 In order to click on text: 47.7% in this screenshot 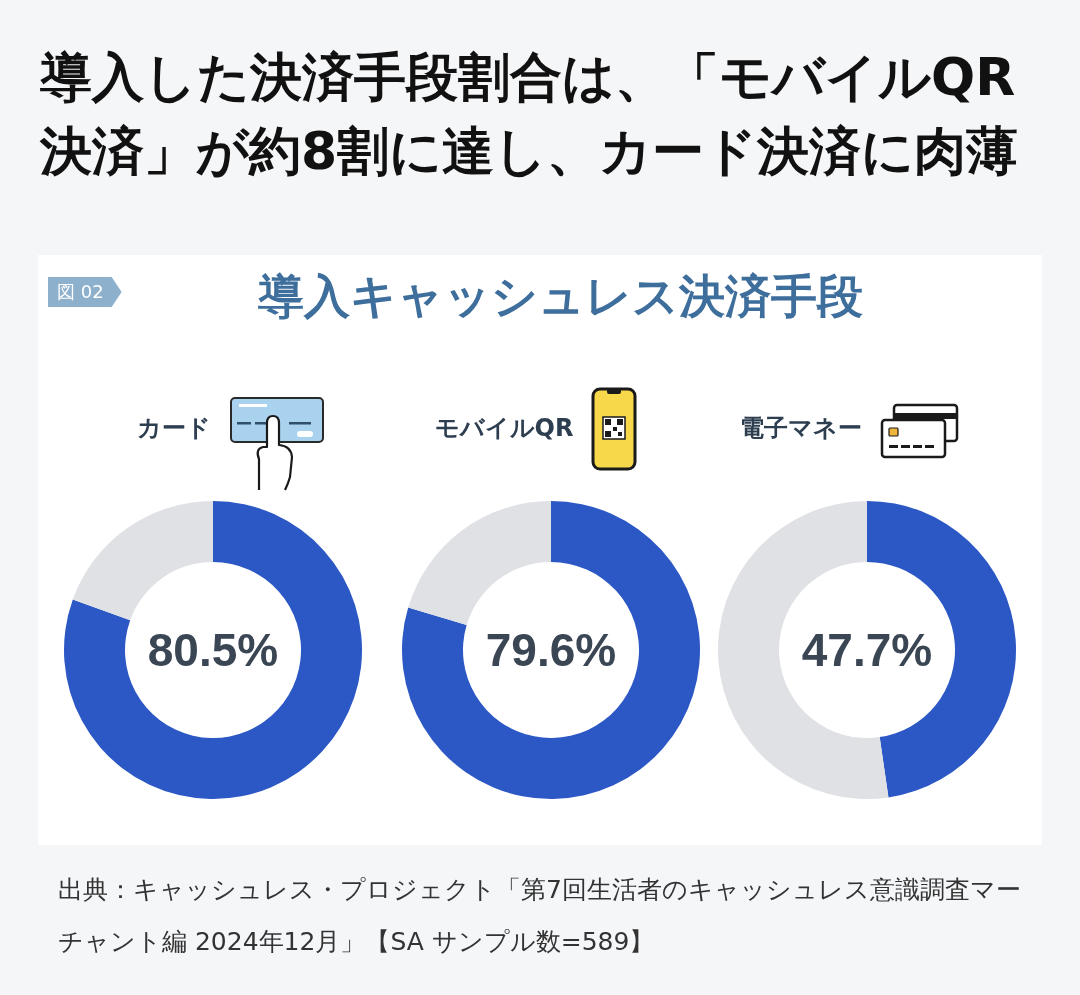, I will do `click(867, 650)`.